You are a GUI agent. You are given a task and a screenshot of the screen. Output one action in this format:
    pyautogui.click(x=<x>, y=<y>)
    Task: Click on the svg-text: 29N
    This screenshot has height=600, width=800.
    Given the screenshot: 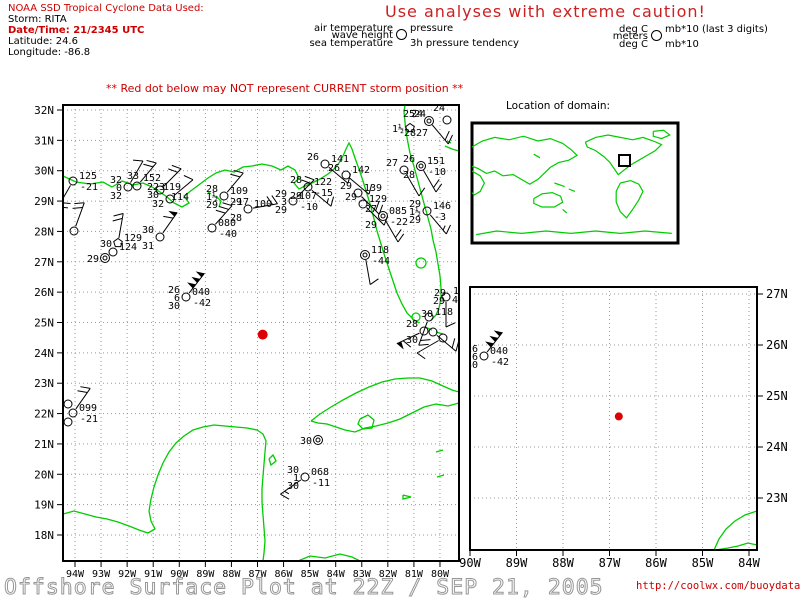 What is the action you would take?
    pyautogui.click(x=44, y=201)
    